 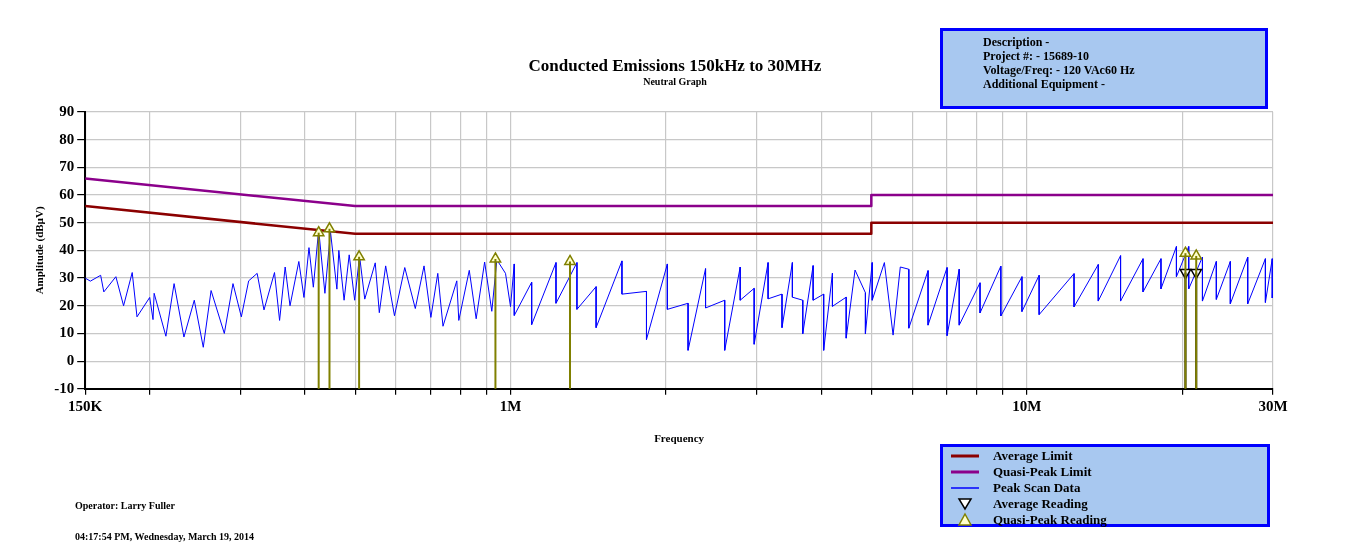 What do you see at coordinates (1045, 84) in the screenshot?
I see `text: Additional Equipment -` at bounding box center [1045, 84].